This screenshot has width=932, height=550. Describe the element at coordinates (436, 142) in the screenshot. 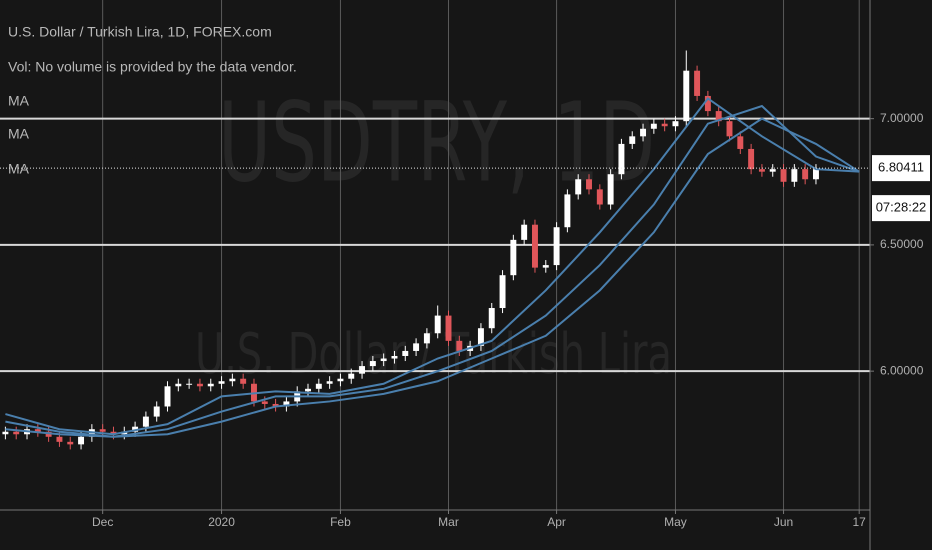

I see `watermark-symbol: USDTRY, 1D` at that location.